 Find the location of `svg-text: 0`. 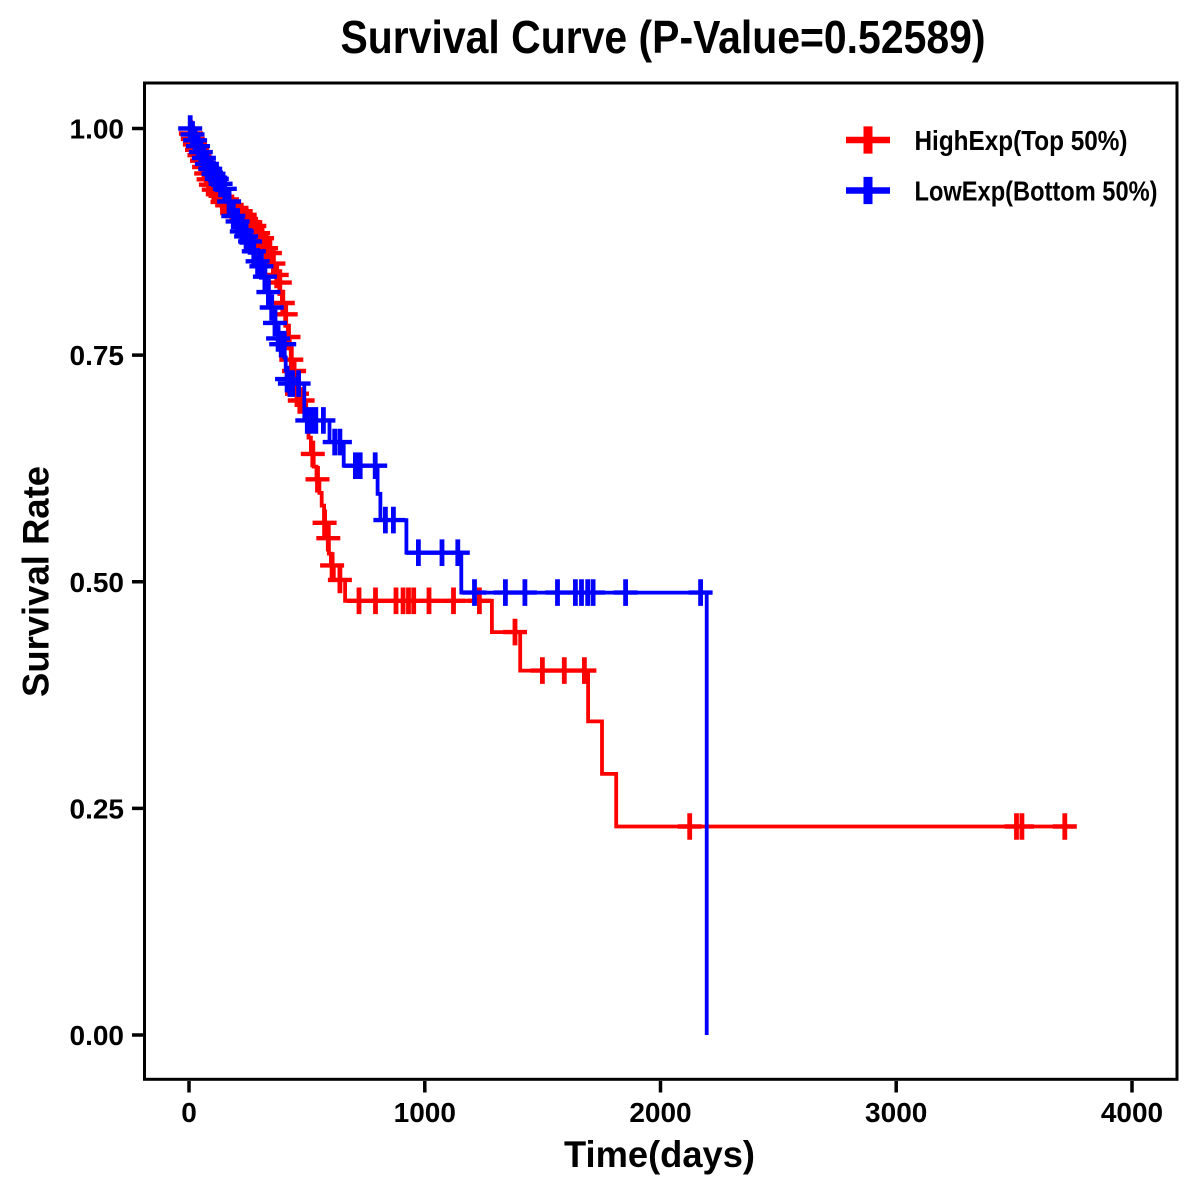

svg-text: 0 is located at coordinates (189, 1112).